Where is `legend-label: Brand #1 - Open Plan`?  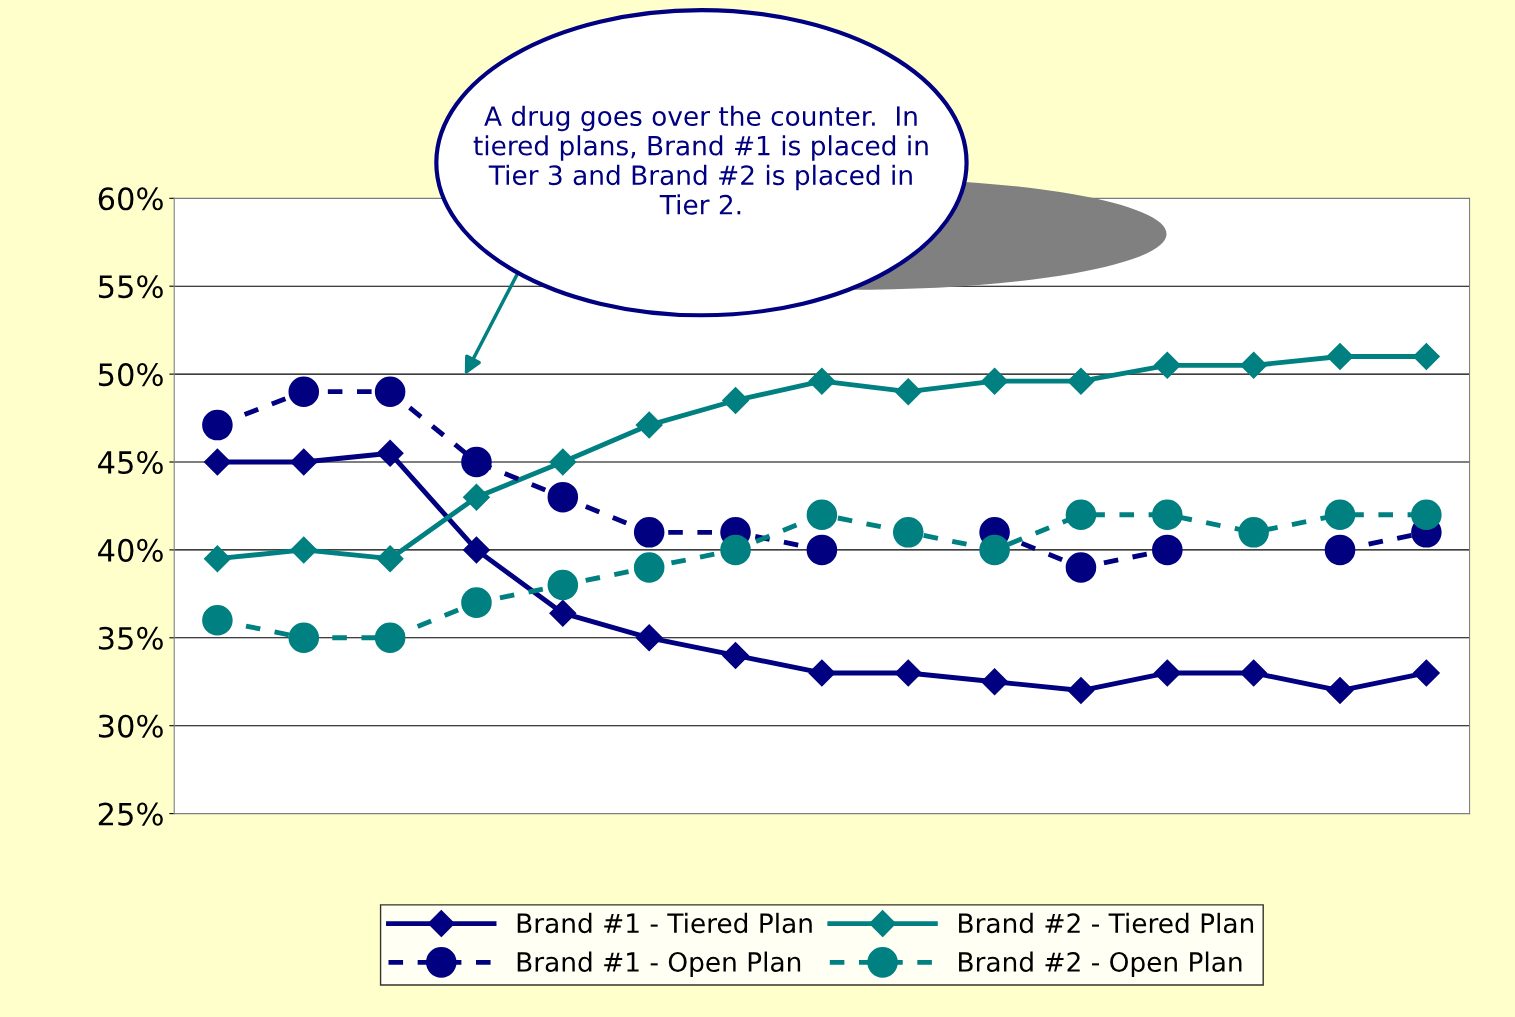
legend-label: Brand #1 - Open Plan is located at coordinates (659, 964).